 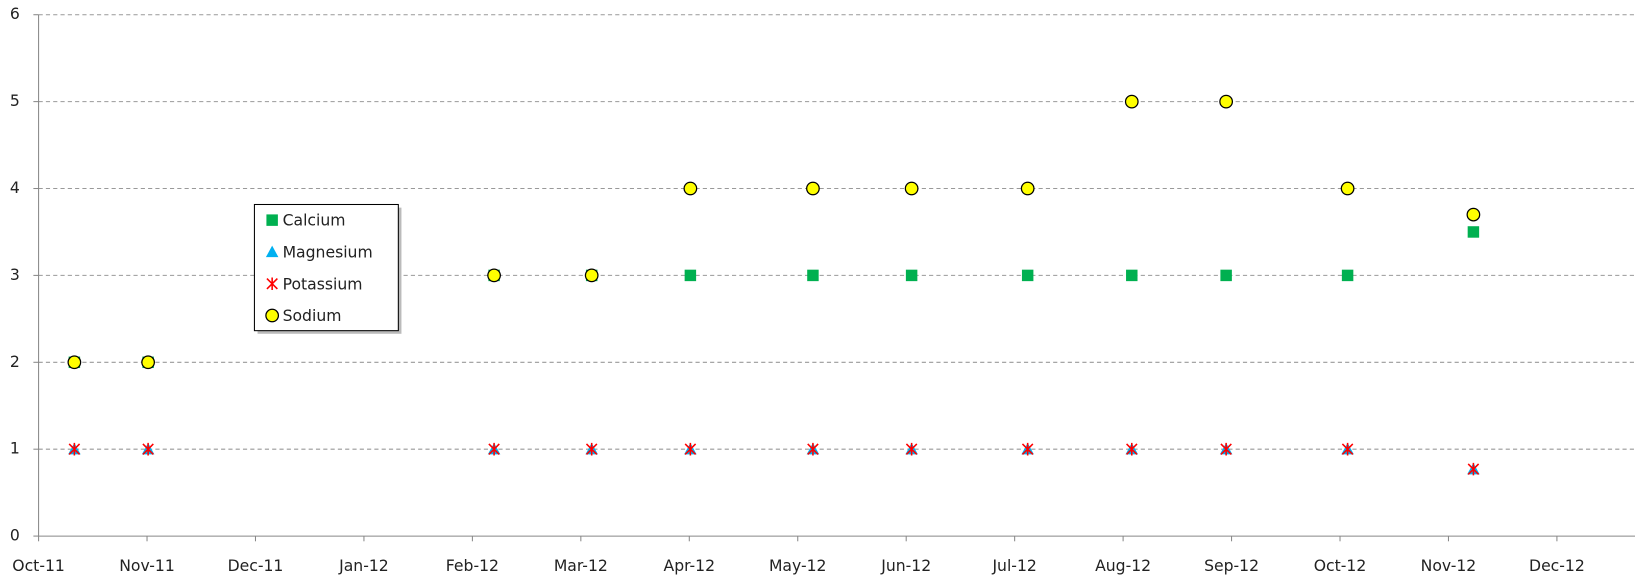 I want to click on y-tick-label: 5, so click(x=15, y=100).